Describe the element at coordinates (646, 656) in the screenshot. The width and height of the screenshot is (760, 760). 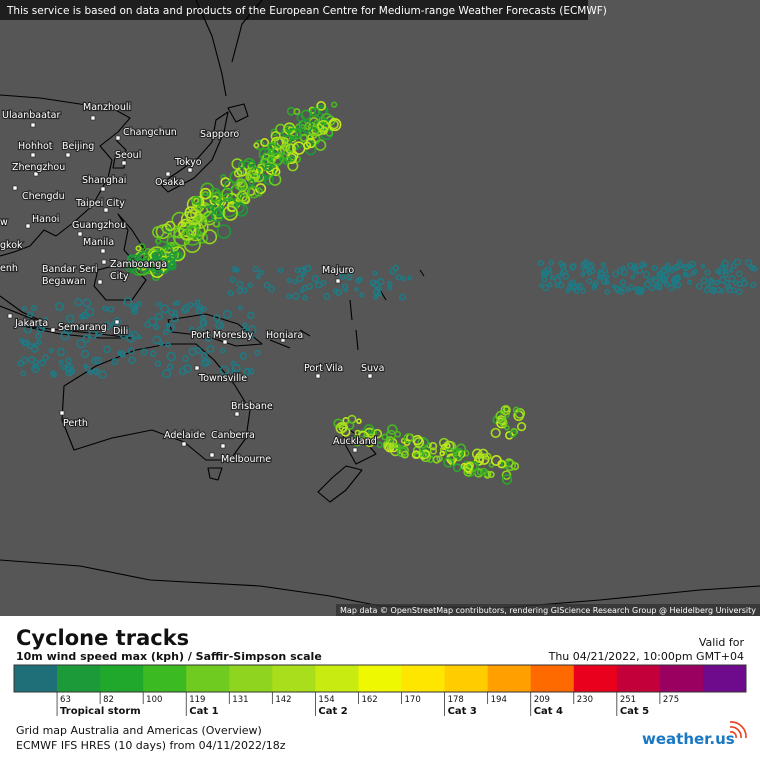
I see `valid-time: Thu 04/21/2022, 10:00pm GMT+04` at that location.